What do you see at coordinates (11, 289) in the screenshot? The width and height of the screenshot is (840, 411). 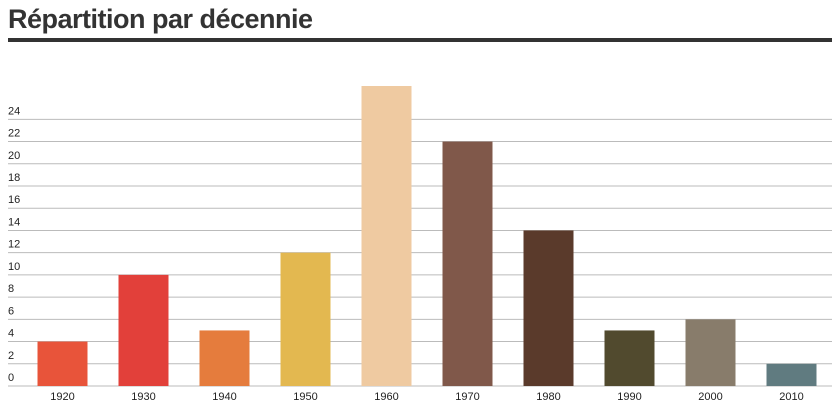 I see `y-tick-label: 8` at bounding box center [11, 289].